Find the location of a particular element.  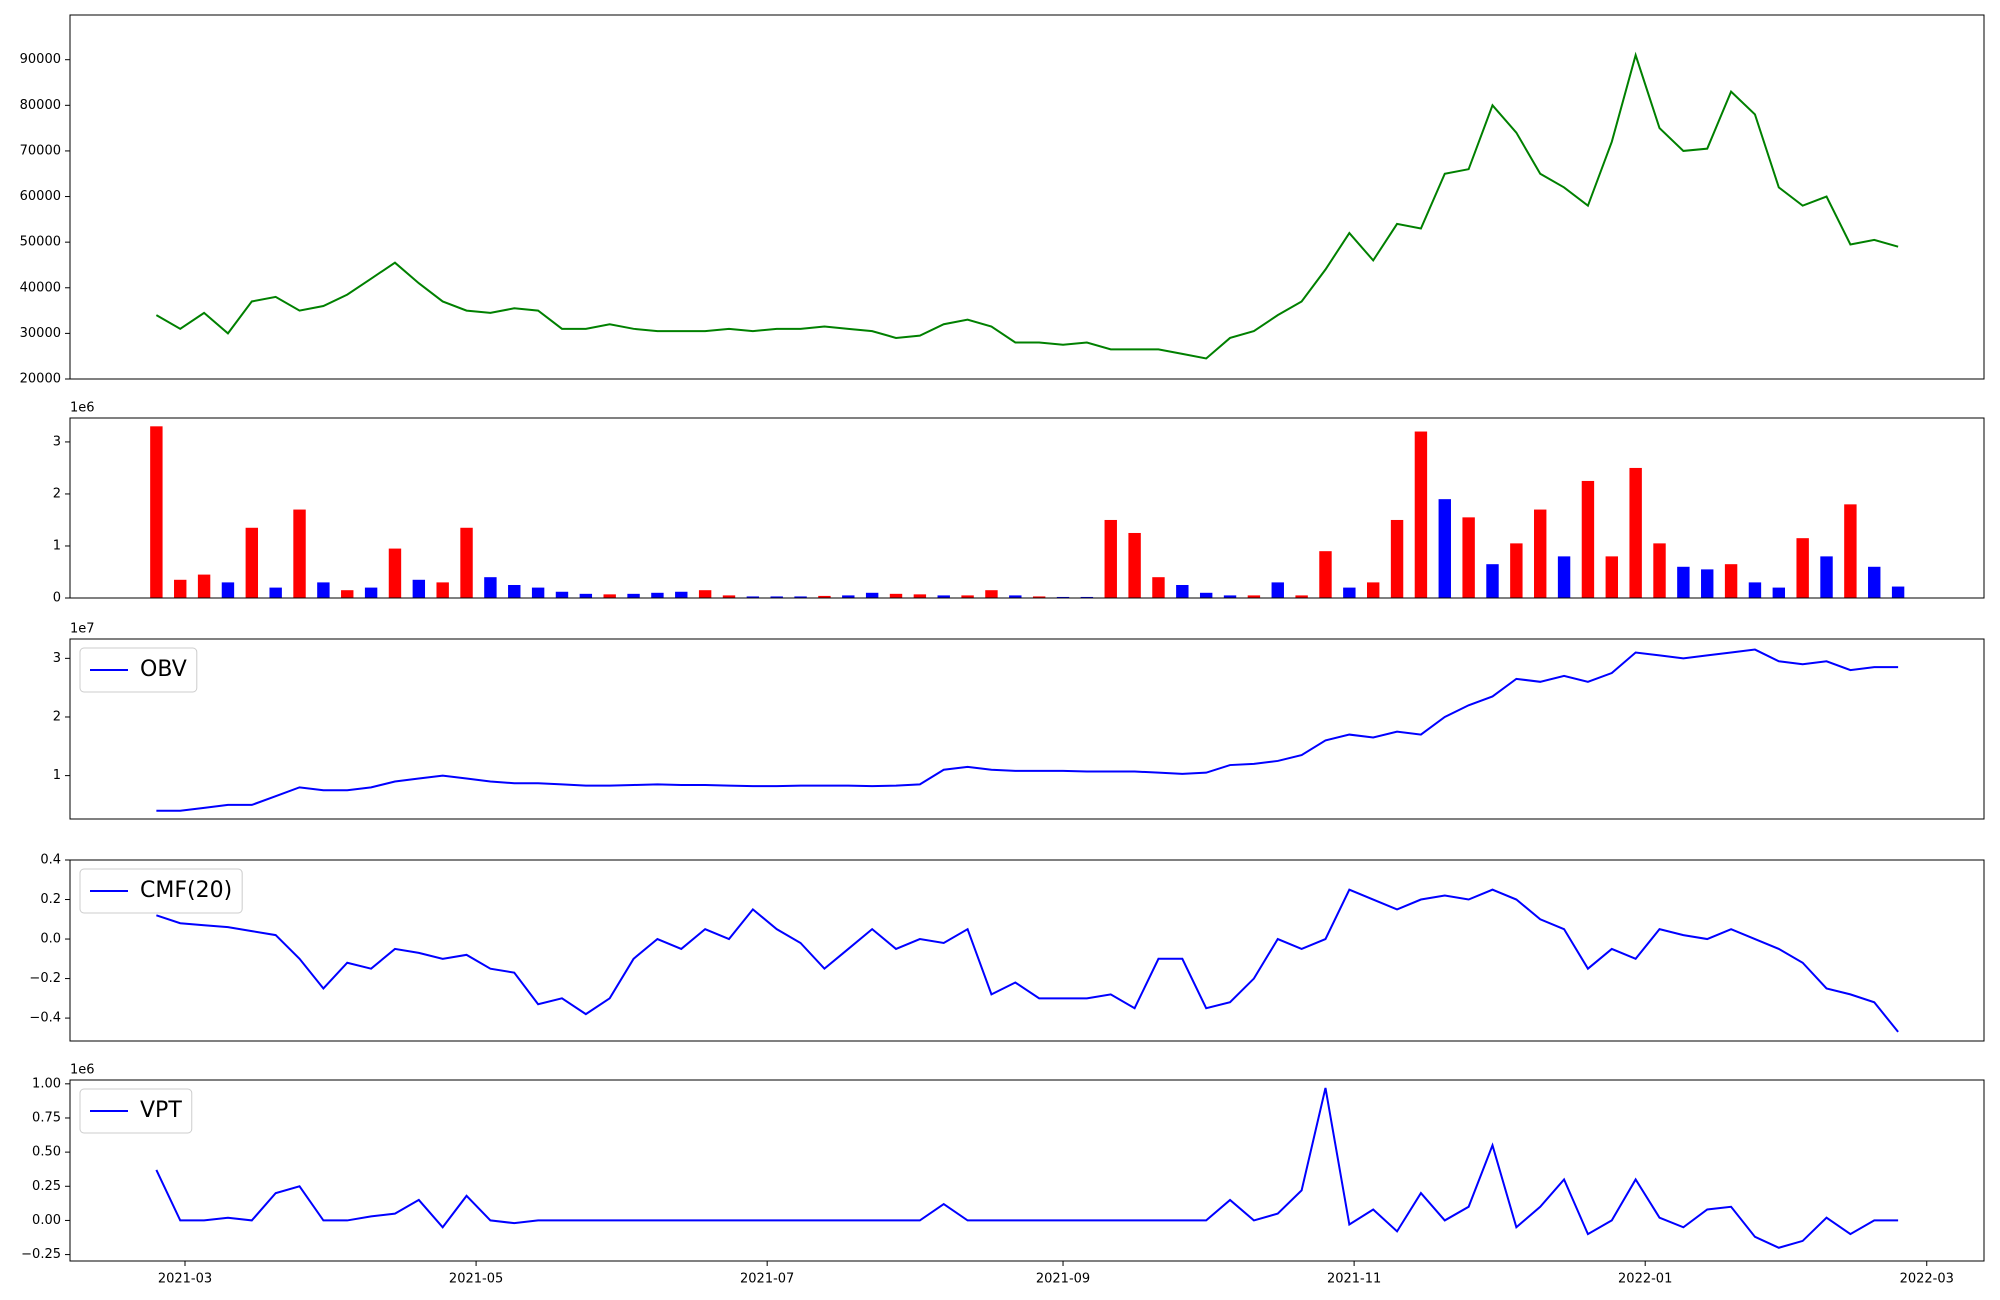

axes-frame is located at coordinates (1027, 1170).